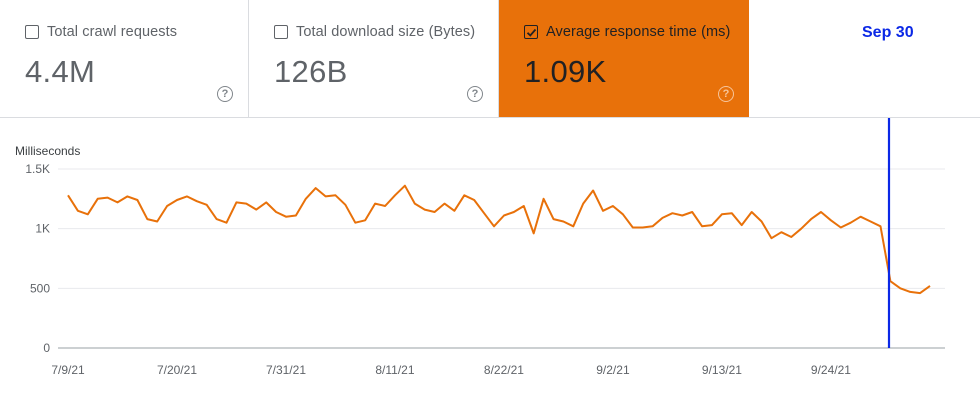 The width and height of the screenshot is (980, 403). I want to click on metric-card-crawl-requests: Total crawl requests 4.4M ?, so click(124, 58).